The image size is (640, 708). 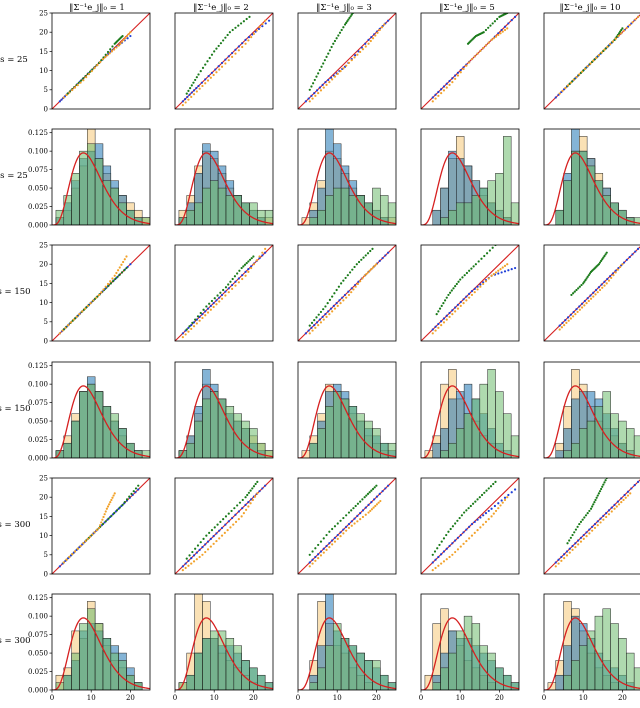 I want to click on y-tick-label: 0.000, so click(x=38, y=225).